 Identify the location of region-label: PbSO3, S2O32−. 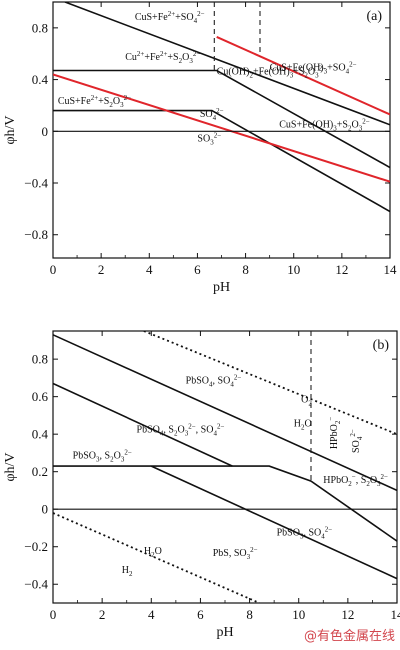
(102, 456).